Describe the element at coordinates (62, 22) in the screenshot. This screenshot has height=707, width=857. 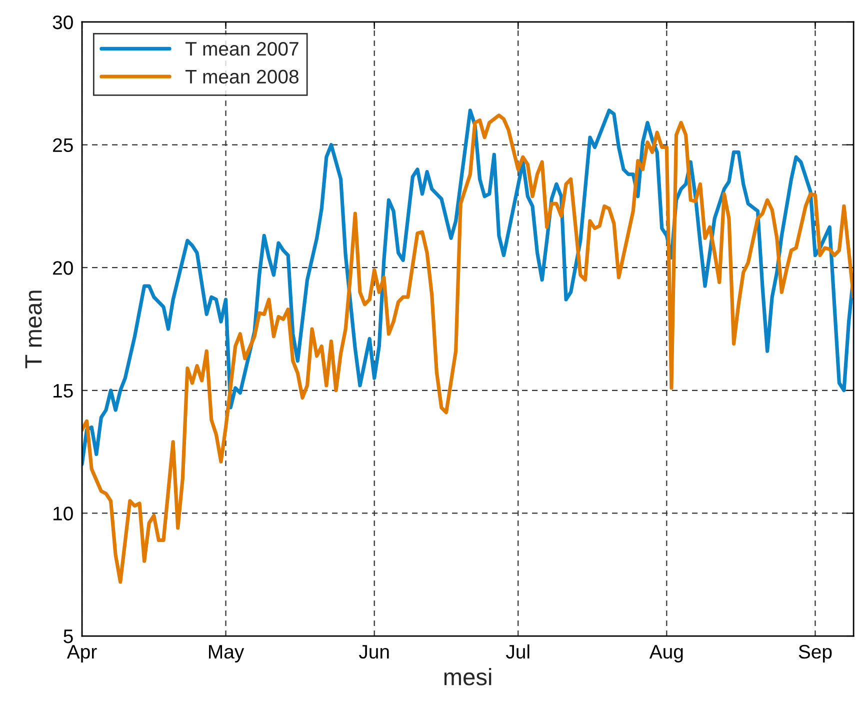
I see `y-tick-label: 30` at that location.